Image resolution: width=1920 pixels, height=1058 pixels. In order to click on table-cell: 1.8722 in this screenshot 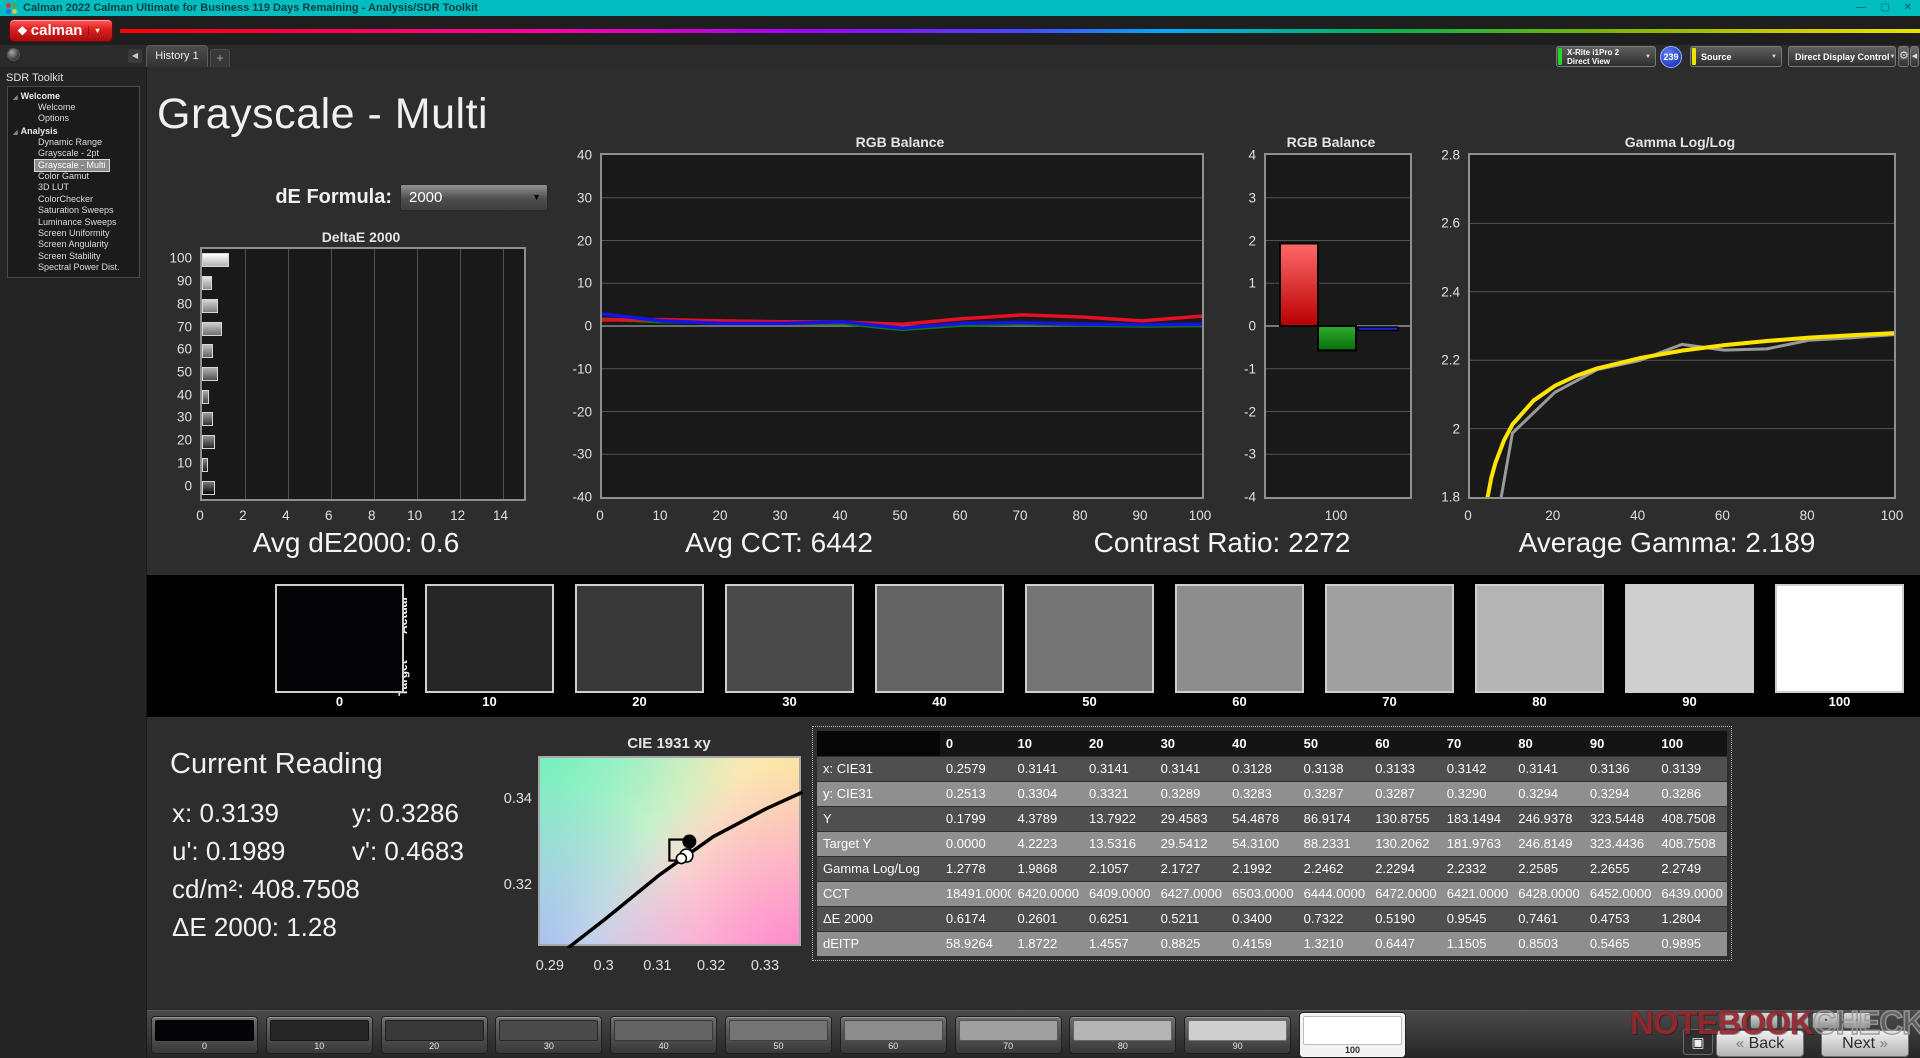, I will do `click(1047, 944)`.